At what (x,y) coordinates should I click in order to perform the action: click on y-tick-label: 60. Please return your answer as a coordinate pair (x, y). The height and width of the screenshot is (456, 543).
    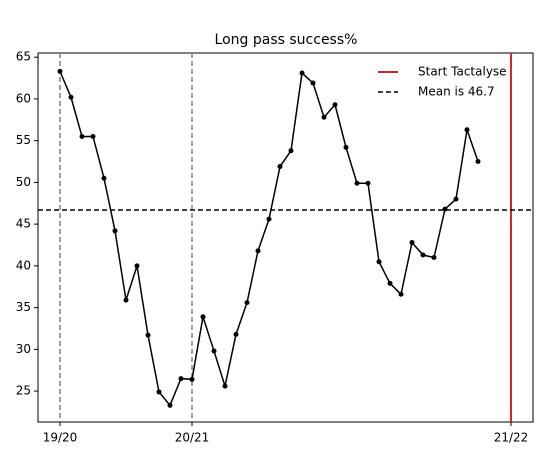
    Looking at the image, I should click on (23, 98).